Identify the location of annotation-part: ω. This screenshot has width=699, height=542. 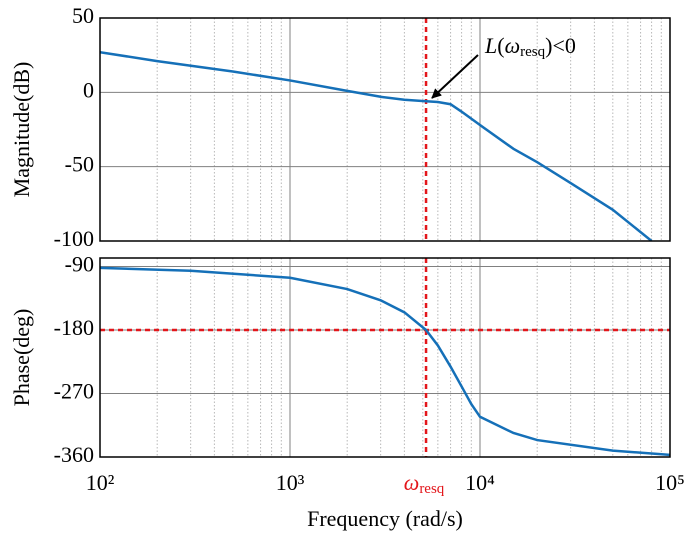
(513, 45).